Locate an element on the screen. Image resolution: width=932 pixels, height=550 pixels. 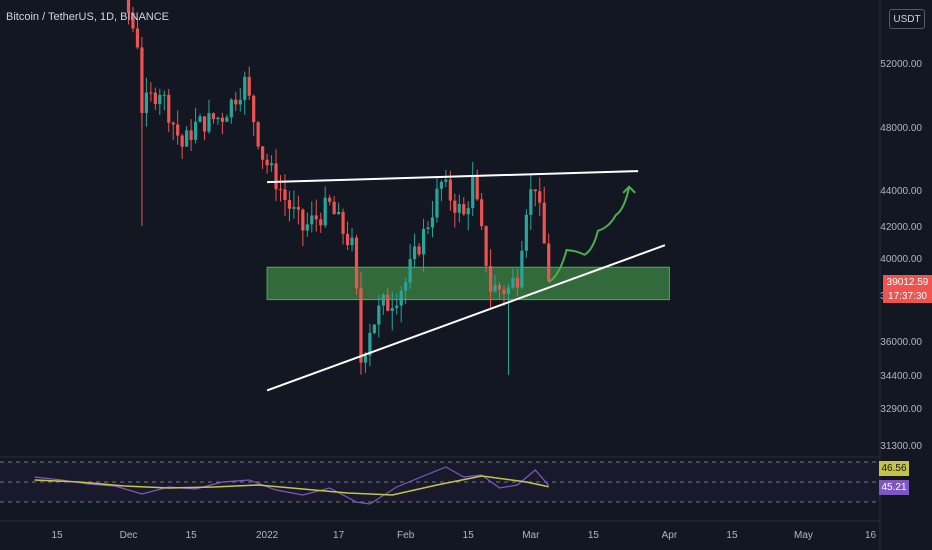
rsi-panel is located at coordinates (440, 483).